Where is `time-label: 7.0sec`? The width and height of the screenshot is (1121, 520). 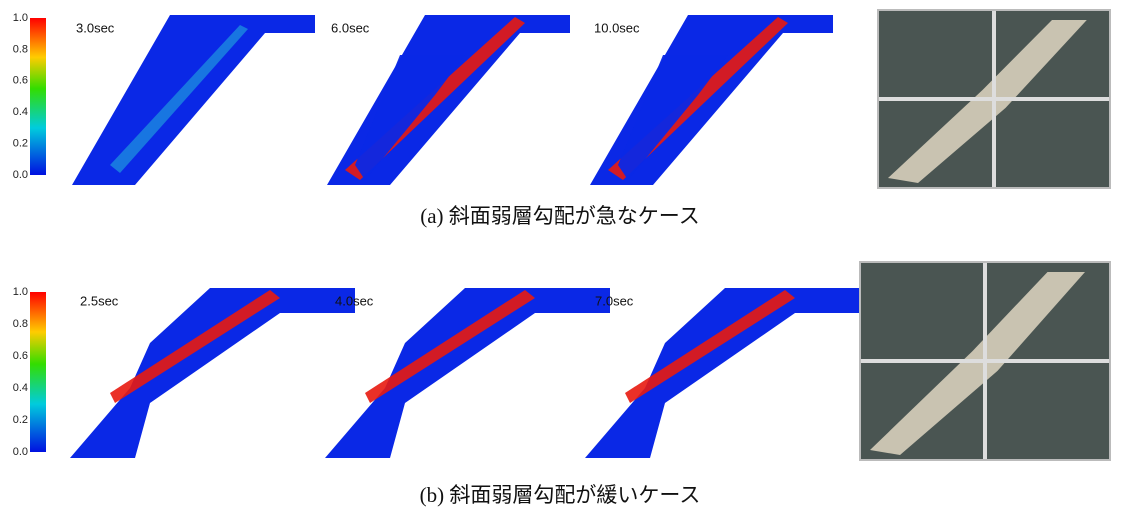
time-label: 7.0sec is located at coordinates (614, 300).